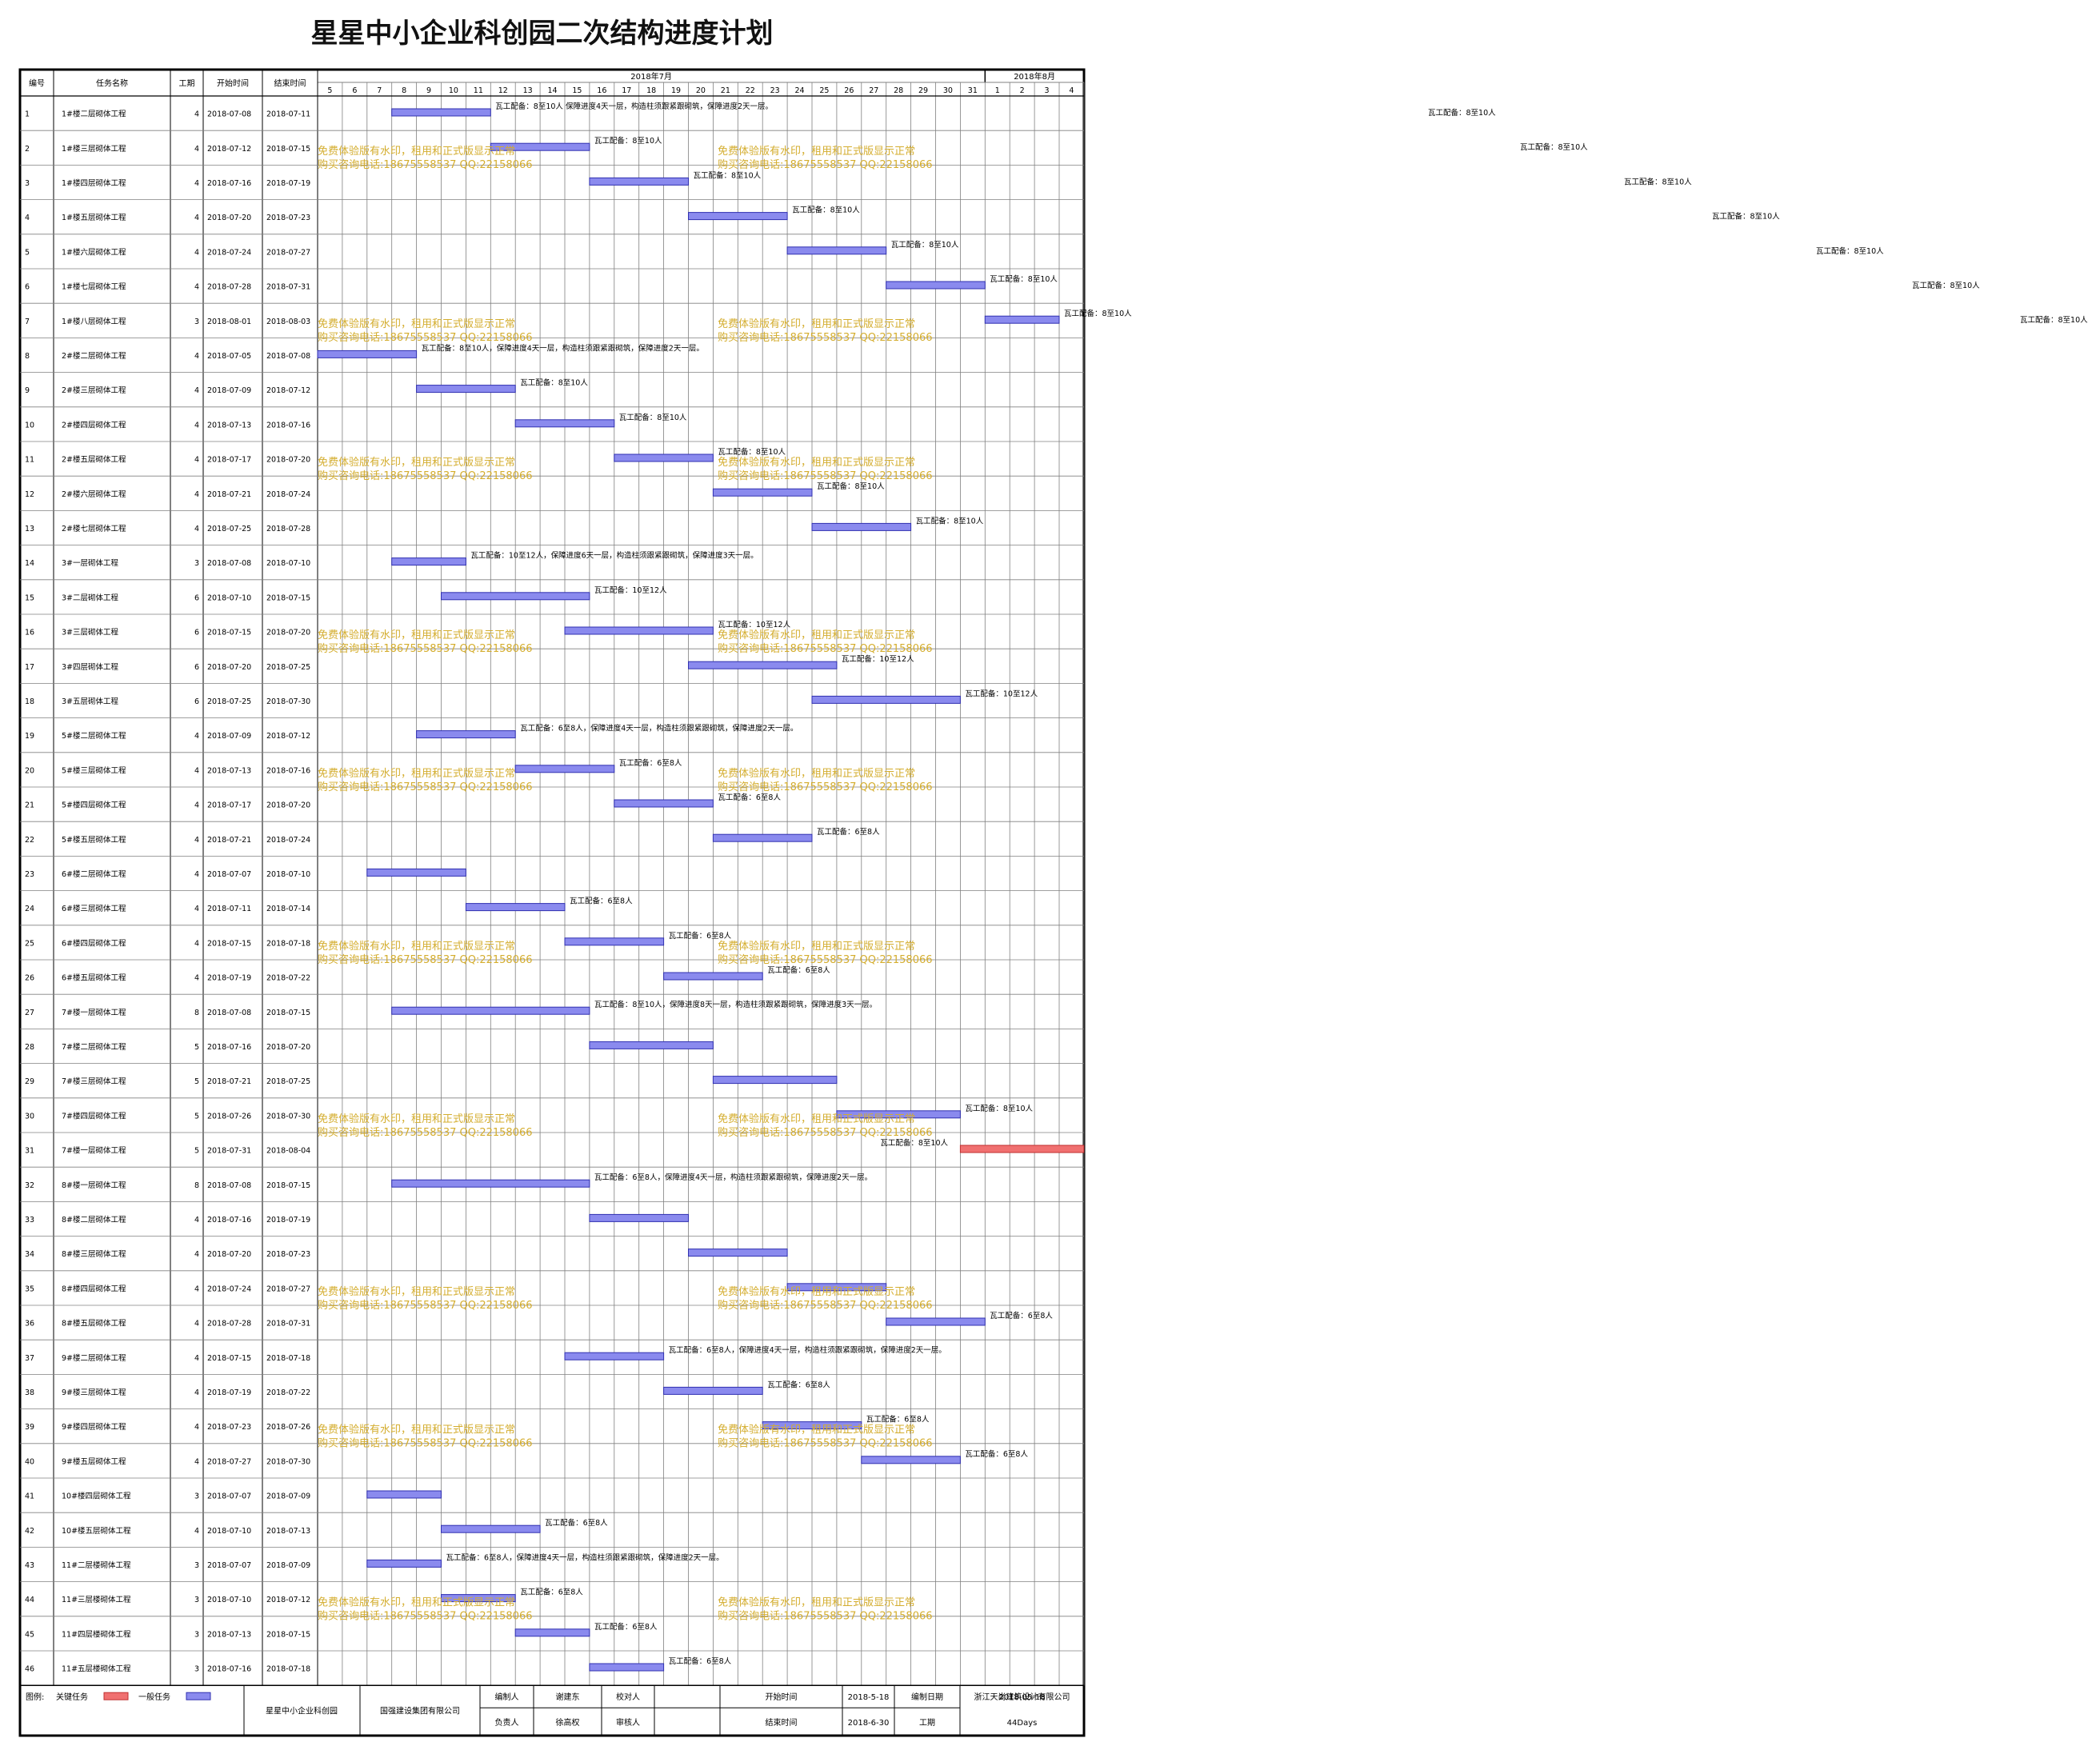 Image resolution: width=2100 pixels, height=1754 pixels. I want to click on task-name: 7#楼二层砌体工程, so click(94, 1047).